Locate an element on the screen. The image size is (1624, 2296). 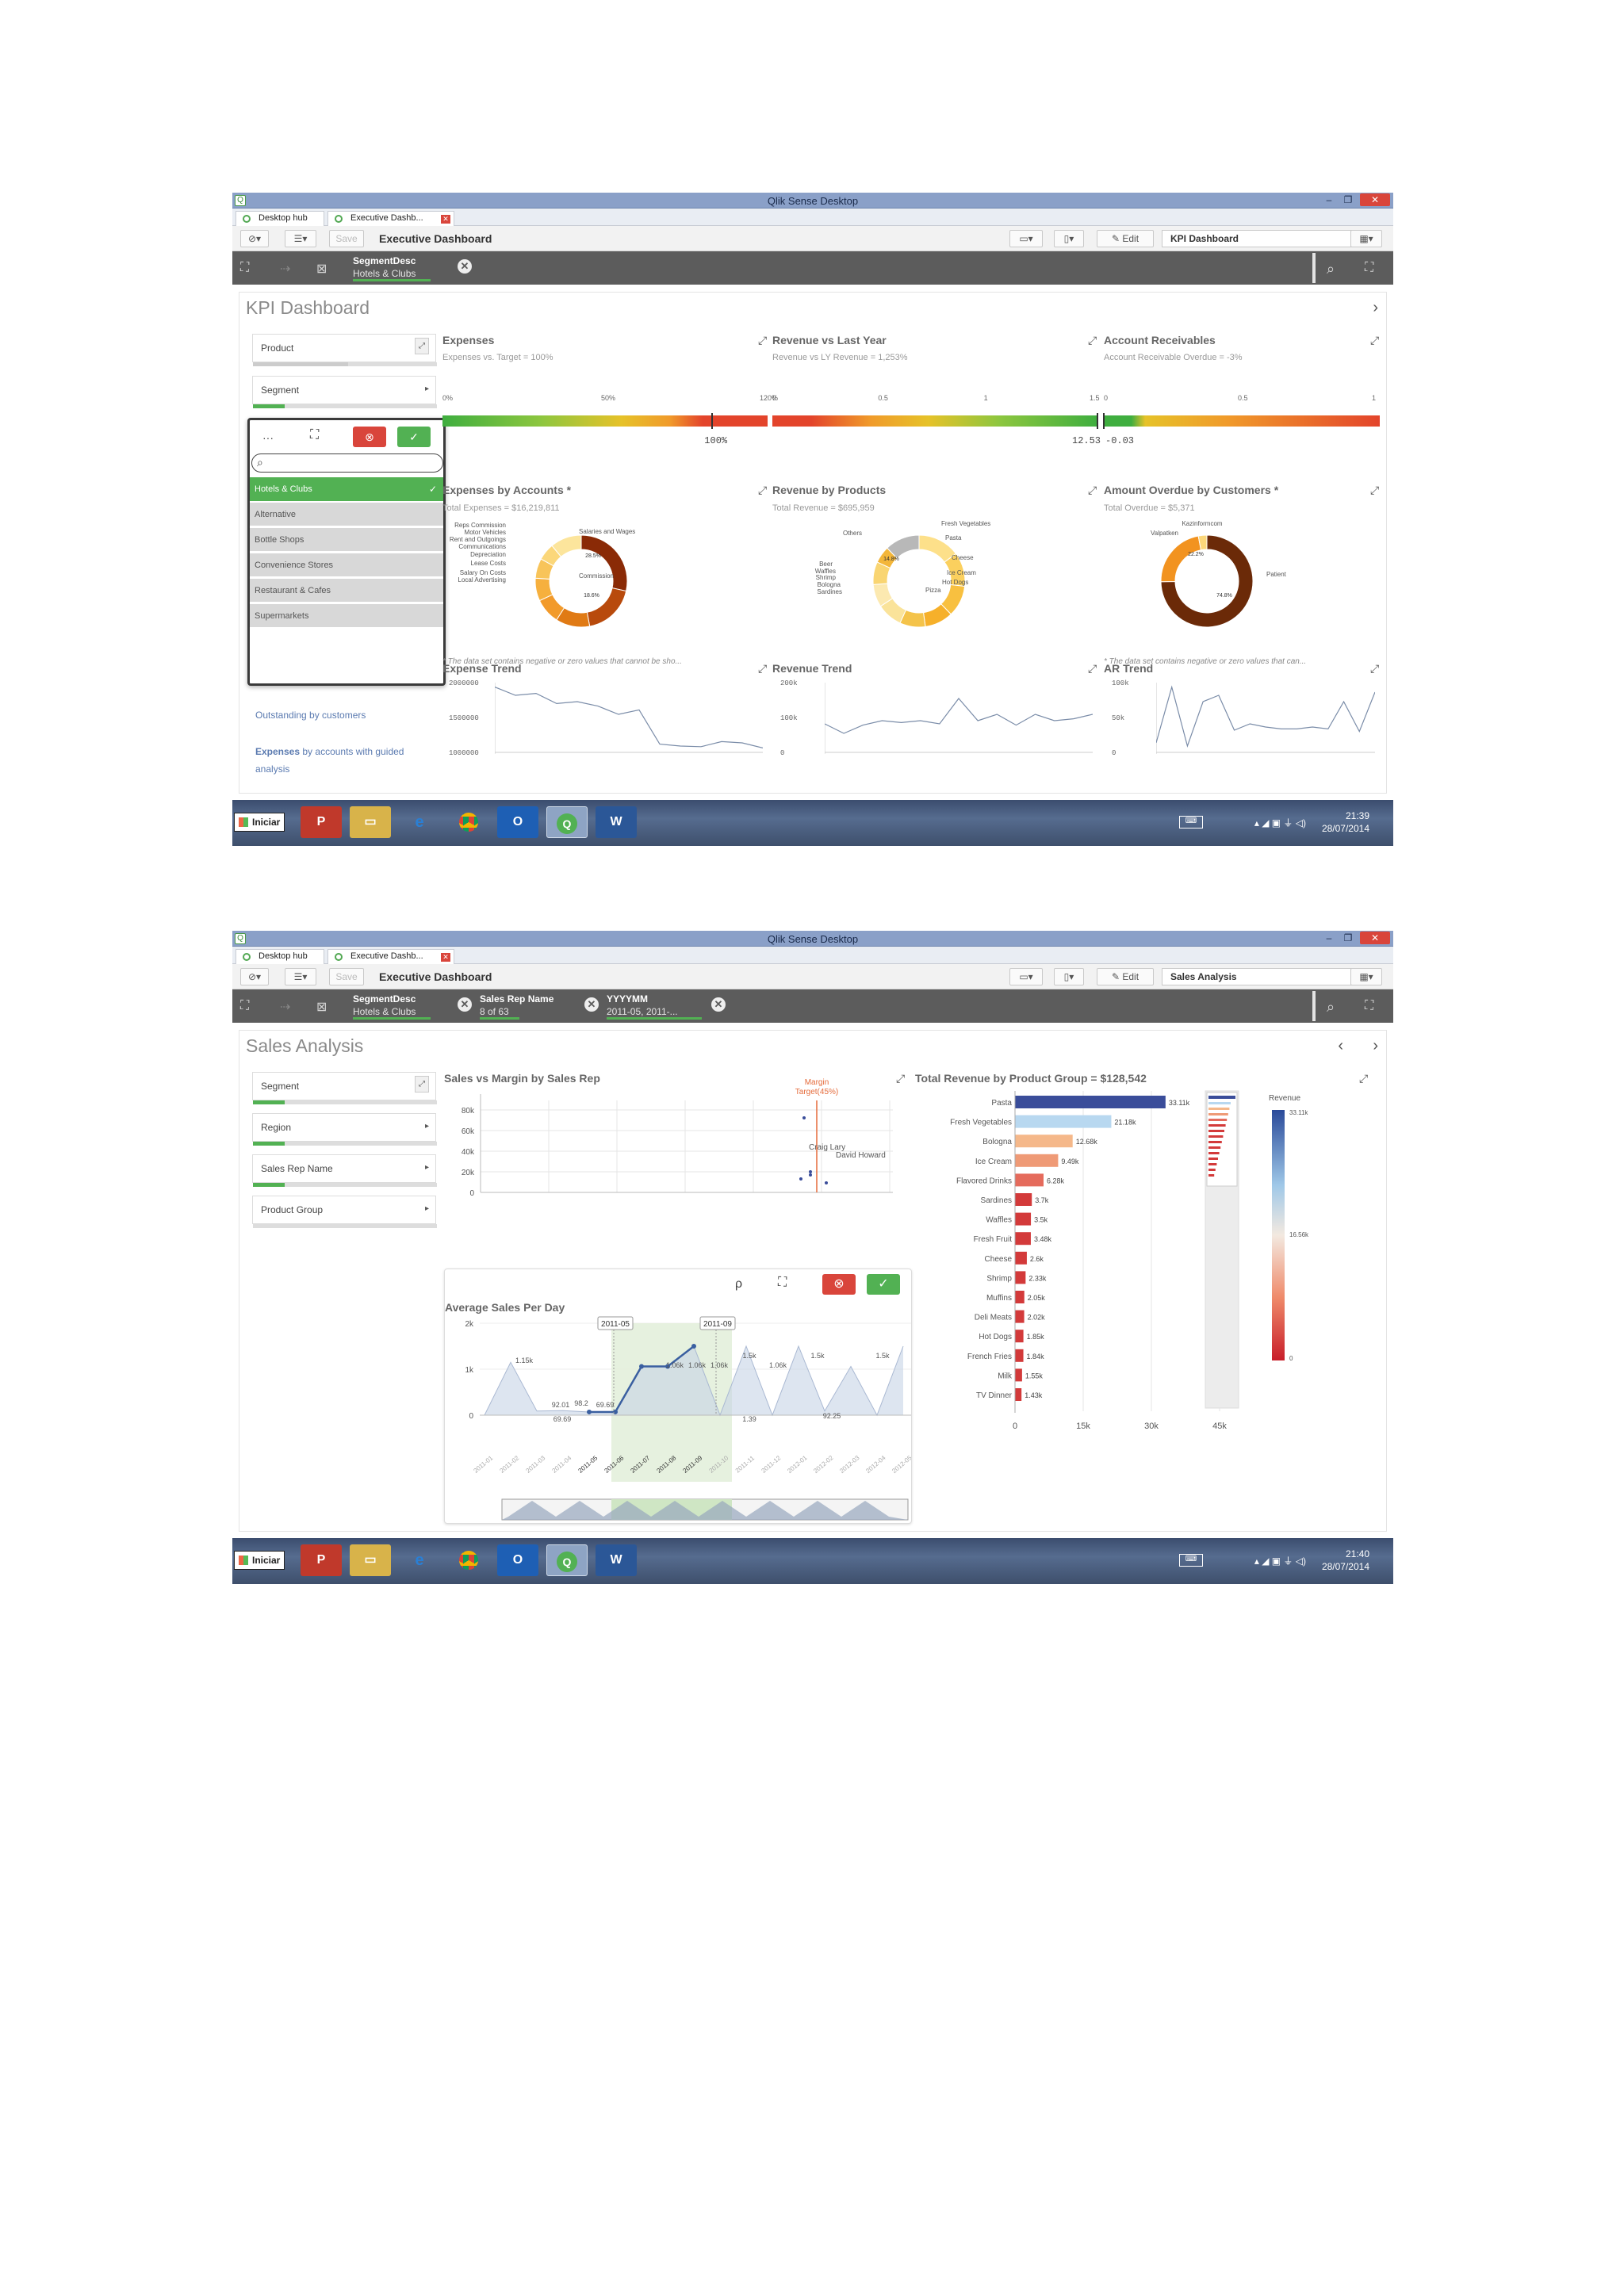
link-outstanding: Outstanding by customers is located at coordinates (310, 716).